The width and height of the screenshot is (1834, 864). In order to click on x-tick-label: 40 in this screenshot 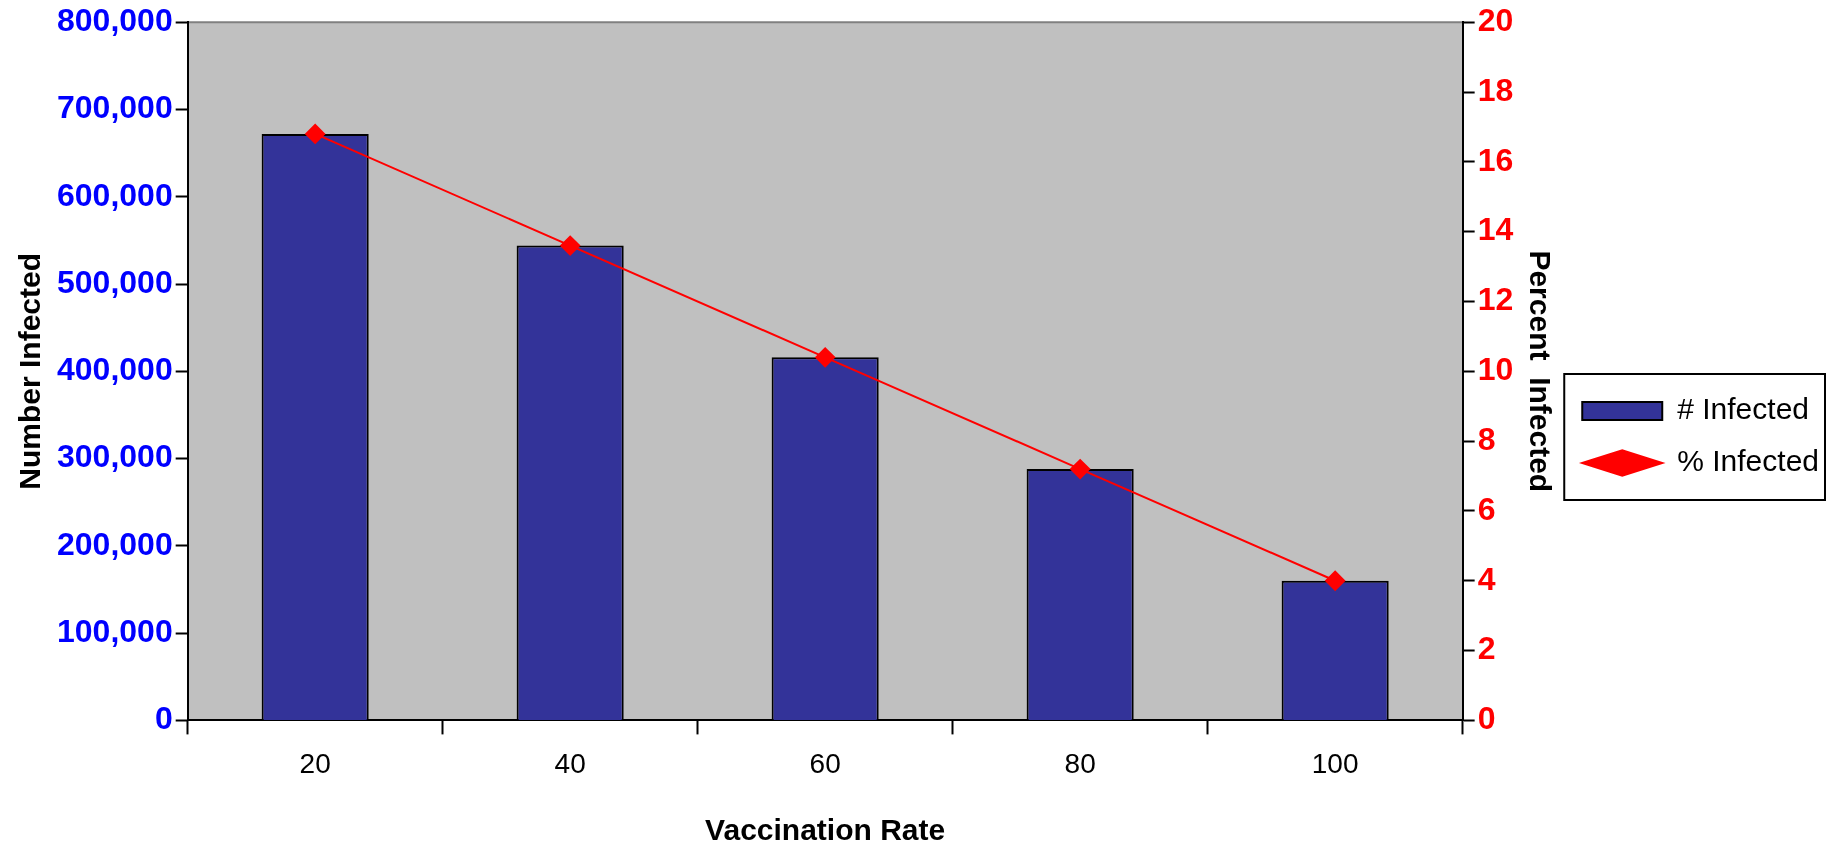, I will do `click(570, 763)`.